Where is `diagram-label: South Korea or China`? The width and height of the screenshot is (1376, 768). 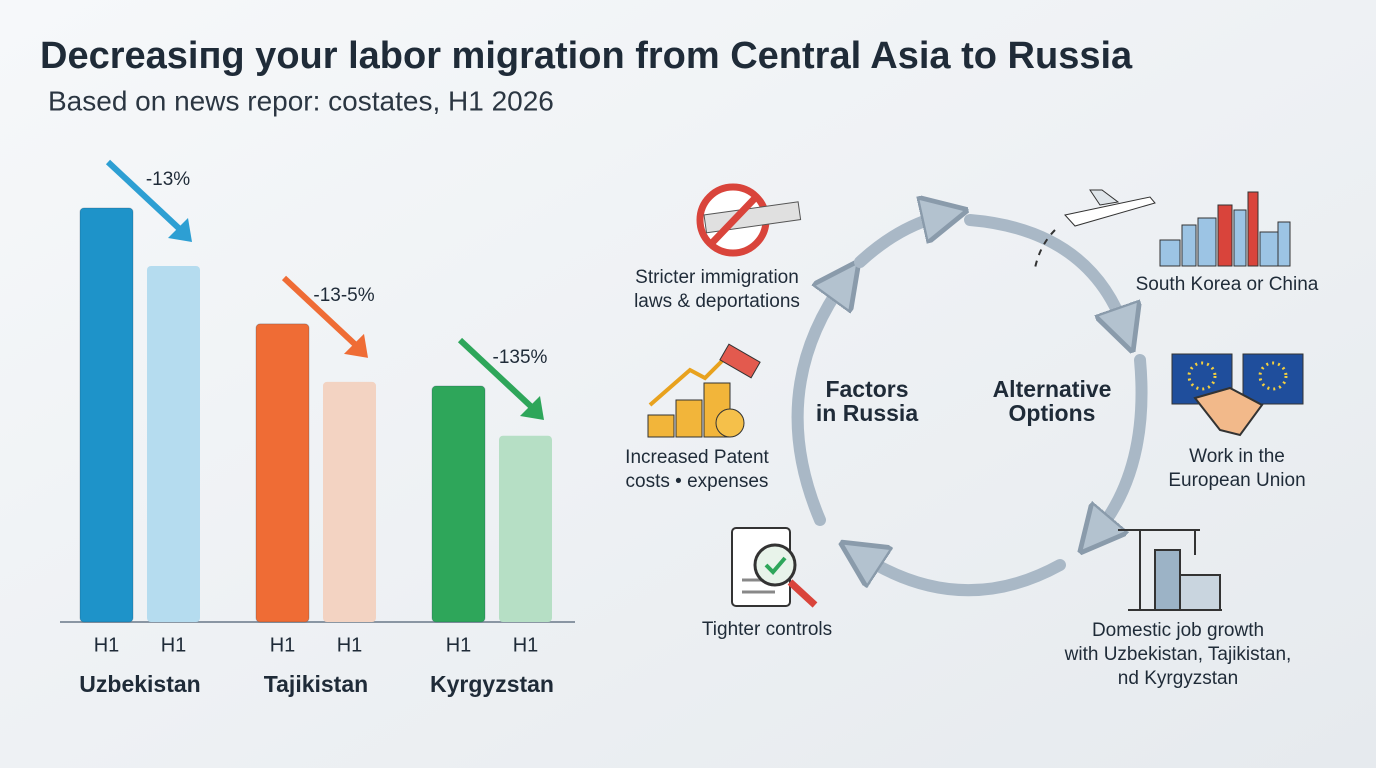
diagram-label: South Korea or China is located at coordinates (1227, 284).